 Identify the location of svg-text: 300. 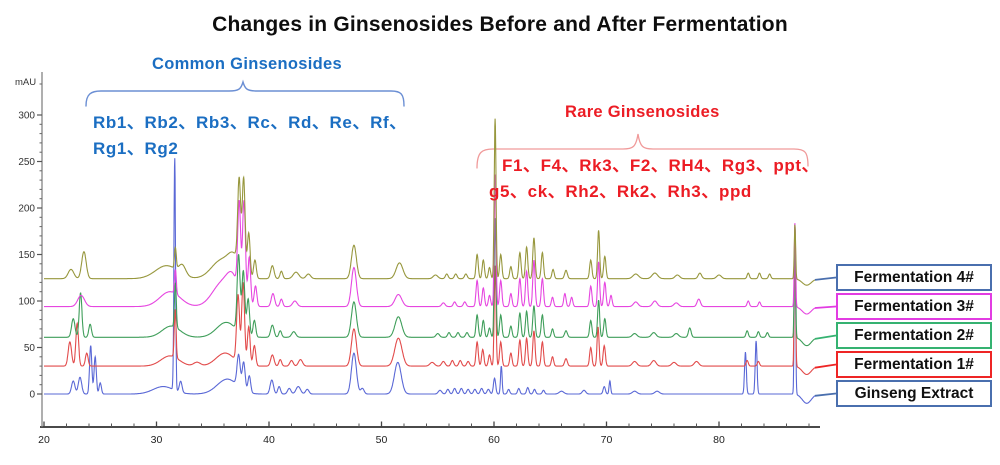
(26, 116).